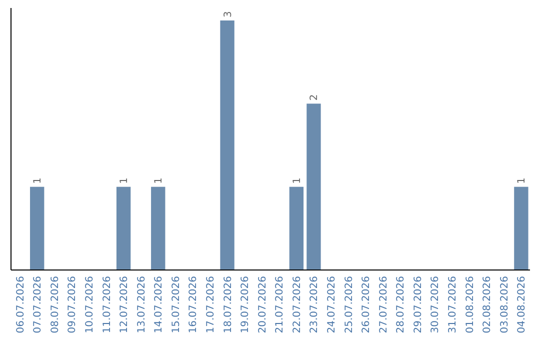  What do you see at coordinates (436, 305) in the screenshot?
I see `x-tick-label: 30.07.2026` at bounding box center [436, 305].